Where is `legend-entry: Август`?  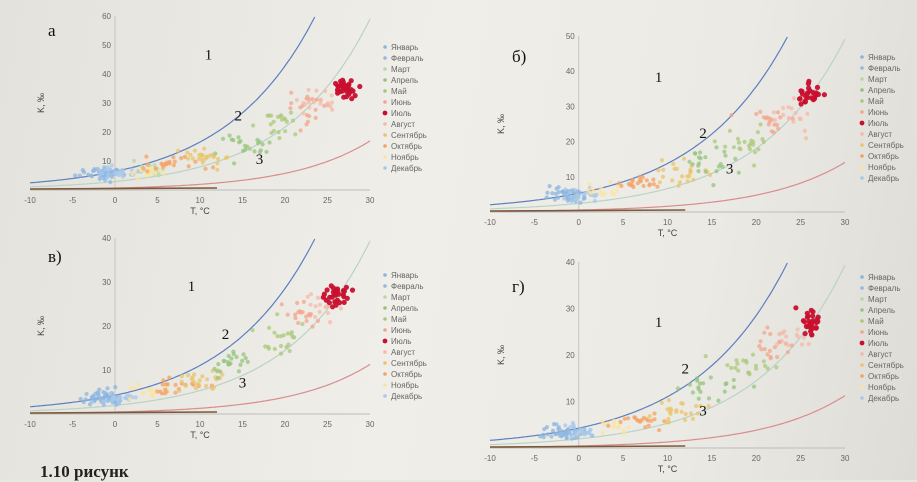 legend-entry: Август is located at coordinates (880, 134).